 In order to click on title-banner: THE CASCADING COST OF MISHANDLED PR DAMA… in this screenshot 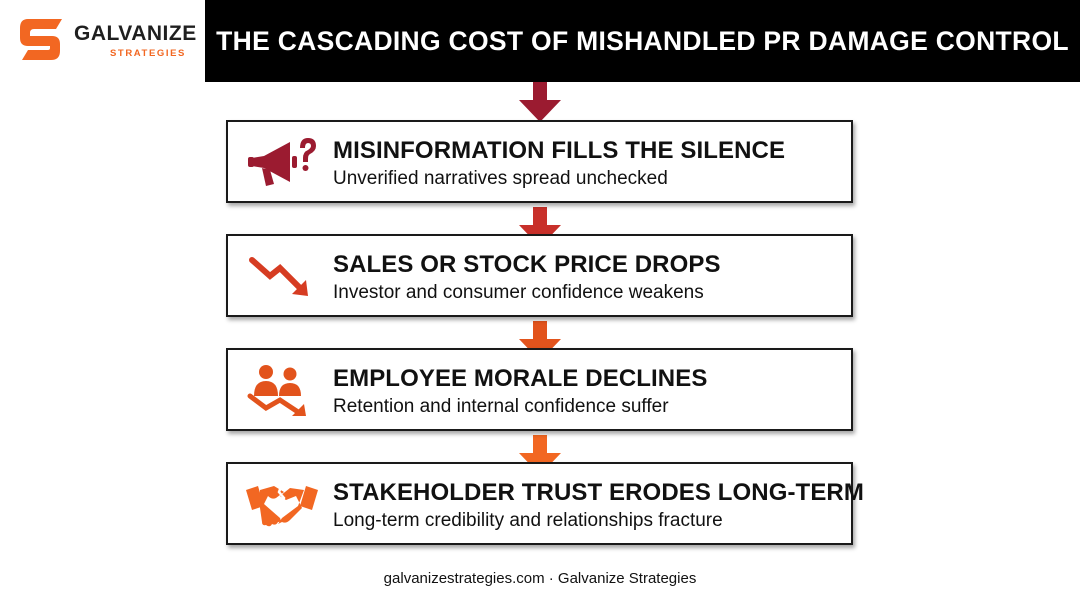, I will do `click(642, 41)`.